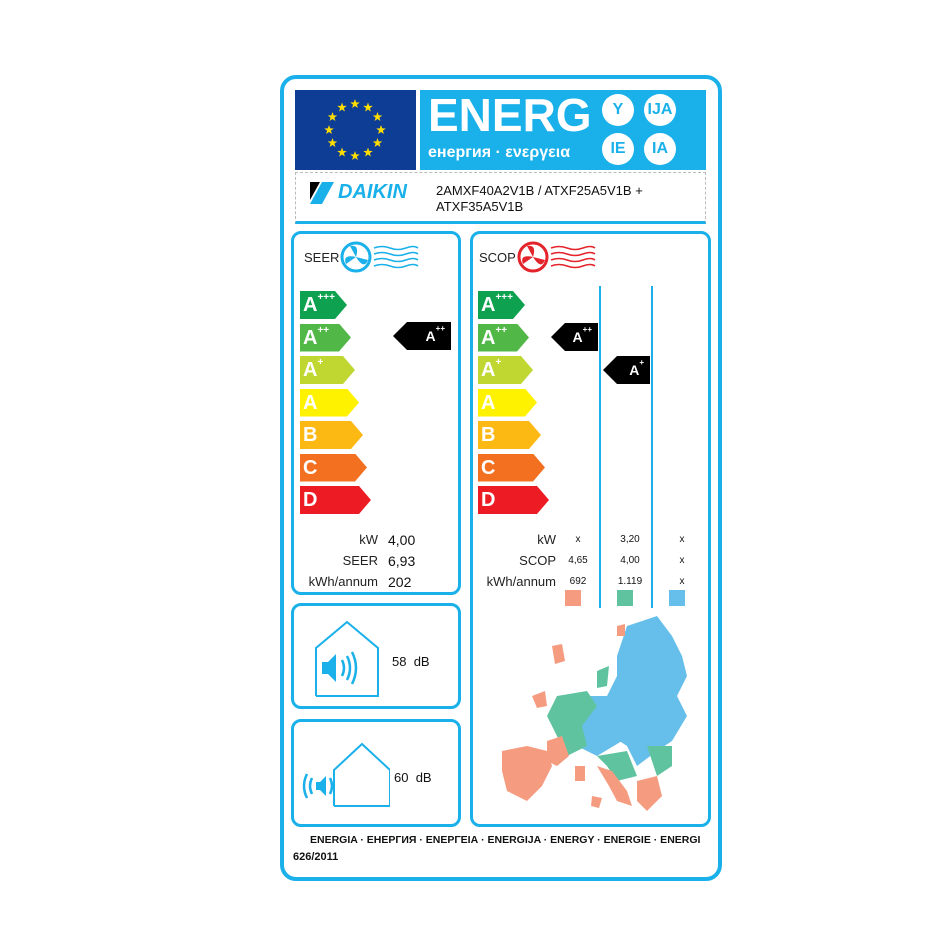 The image size is (948, 948). What do you see at coordinates (401, 777) in the screenshot?
I see `outdoor-sound-value: 60` at bounding box center [401, 777].